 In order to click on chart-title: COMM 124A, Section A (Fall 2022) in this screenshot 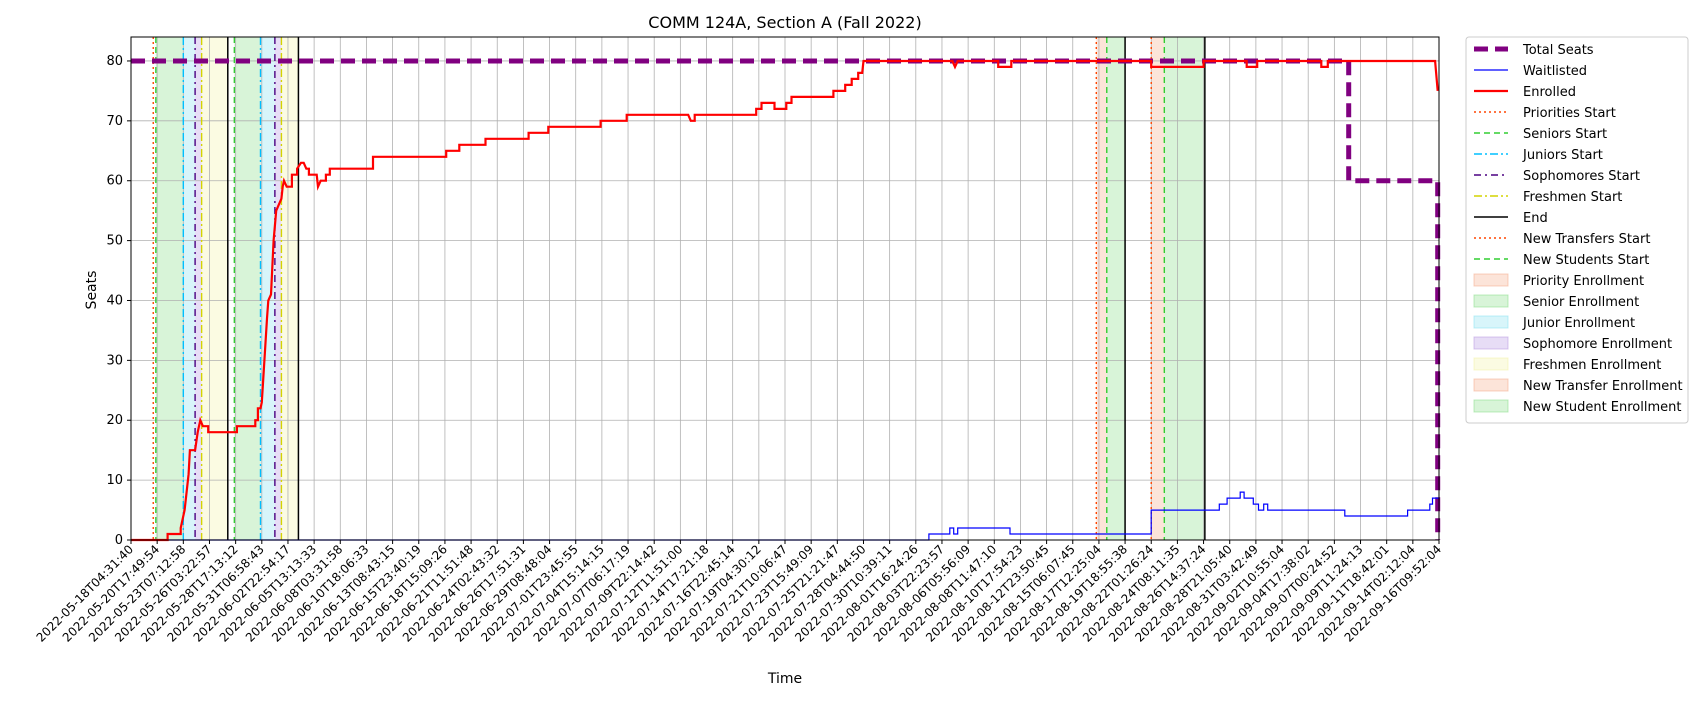, I will do `click(784, 22)`.